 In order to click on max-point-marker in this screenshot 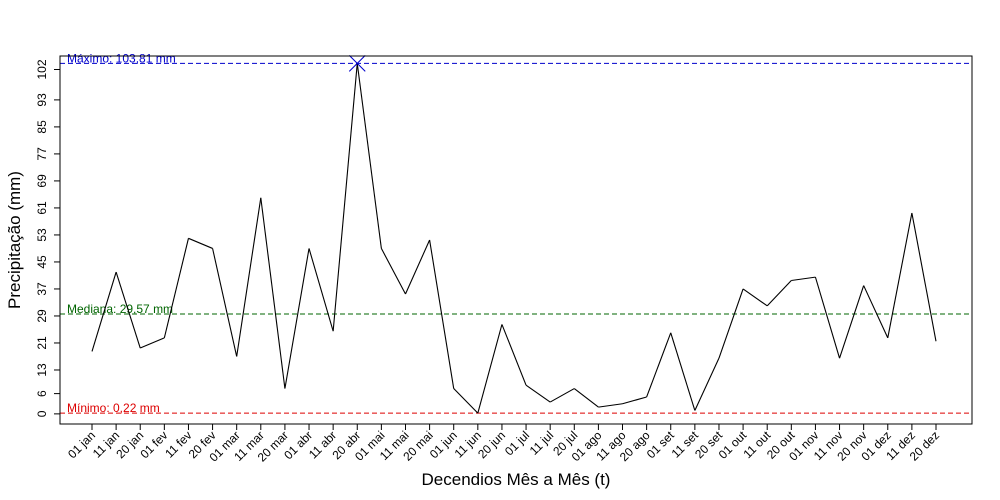, I will do `click(357, 63)`.